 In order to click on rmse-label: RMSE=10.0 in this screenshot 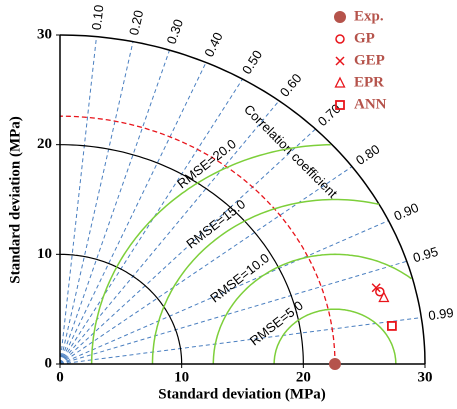, I will do `click(239, 277)`.